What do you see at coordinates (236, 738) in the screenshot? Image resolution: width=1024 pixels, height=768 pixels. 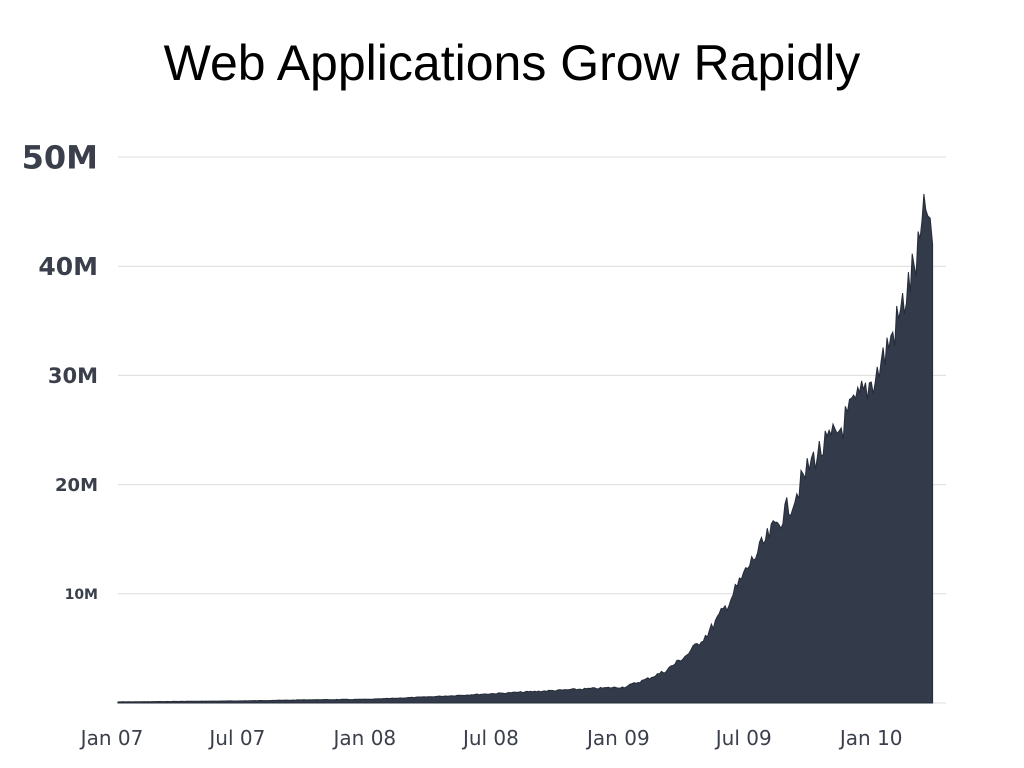 I see `x-tick-label: Jul 07` at bounding box center [236, 738].